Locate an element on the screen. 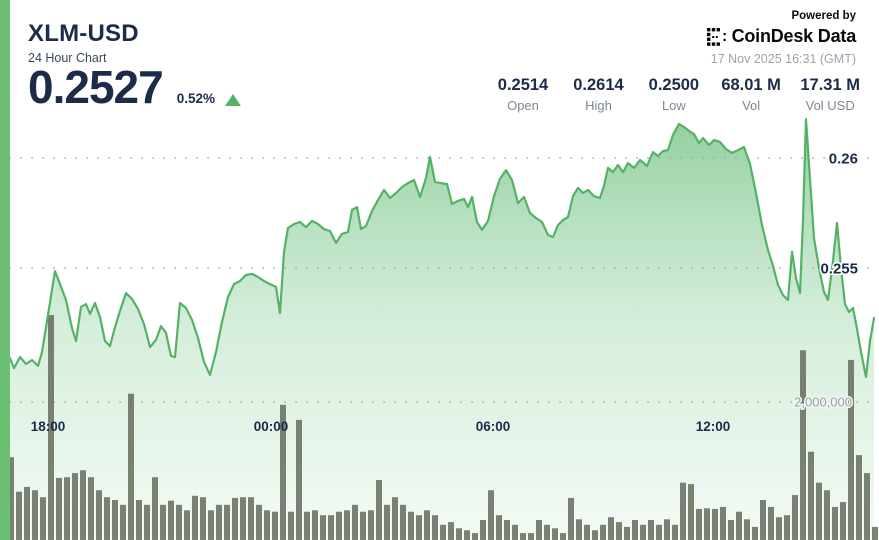 This screenshot has width=879, height=540. brand-row: CoinDesk Data is located at coordinates (781, 36).